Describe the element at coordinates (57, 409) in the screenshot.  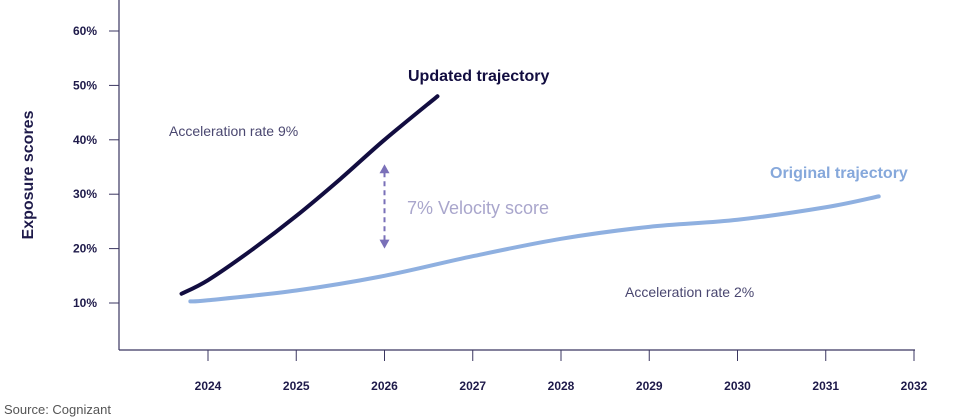
I see `source-note: Source: Cognizant` at that location.